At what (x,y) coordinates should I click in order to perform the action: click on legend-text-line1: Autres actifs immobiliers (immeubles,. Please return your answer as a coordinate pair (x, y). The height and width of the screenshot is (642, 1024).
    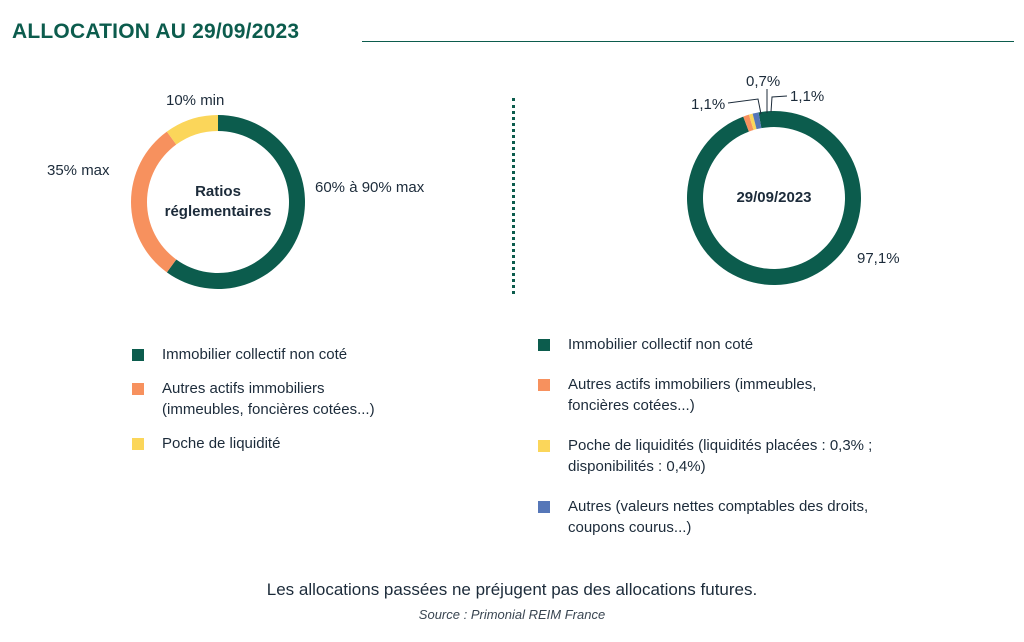
    Looking at the image, I should click on (692, 384).